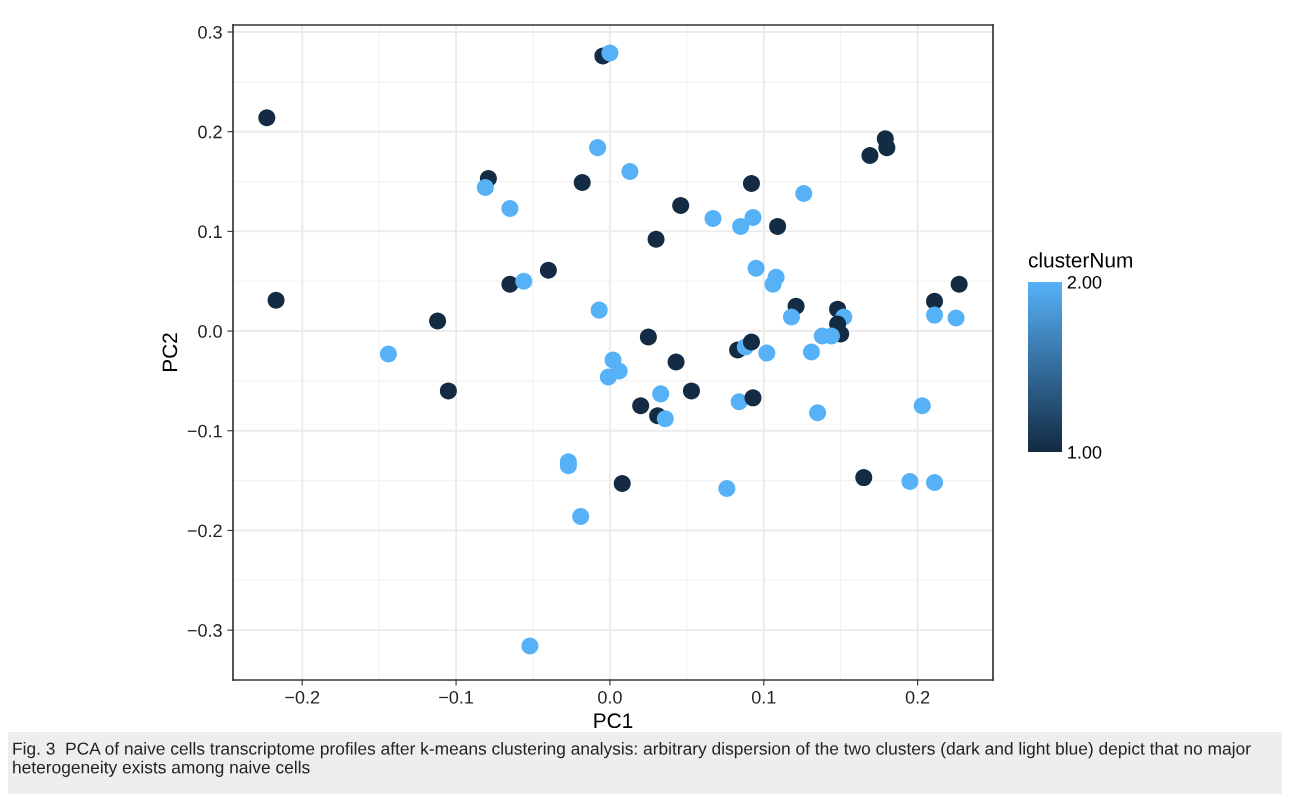 Image resolution: width=1290 pixels, height=798 pixels. Describe the element at coordinates (917, 697) in the screenshot. I see `x-tick-label: 0.2` at that location.